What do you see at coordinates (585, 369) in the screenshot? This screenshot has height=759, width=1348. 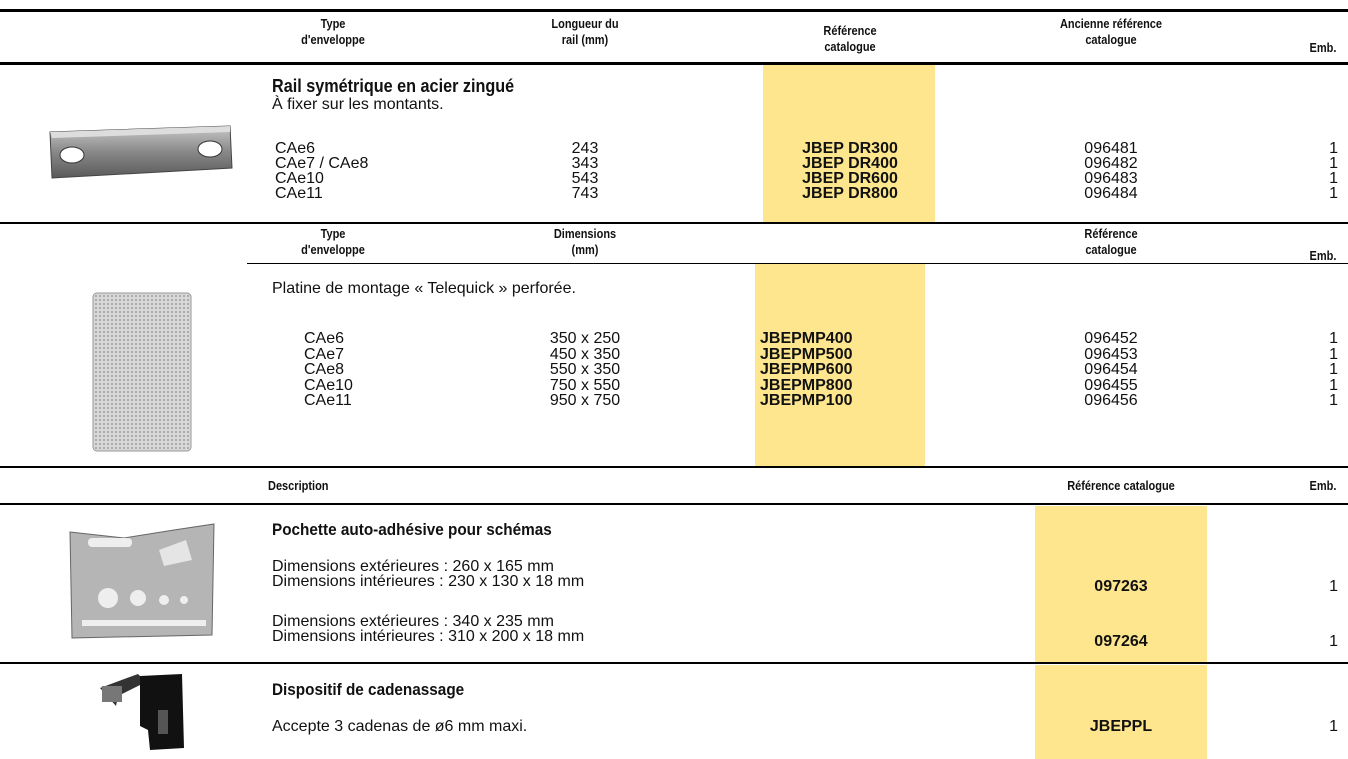 I see `dimensions: 550 x 350` at bounding box center [585, 369].